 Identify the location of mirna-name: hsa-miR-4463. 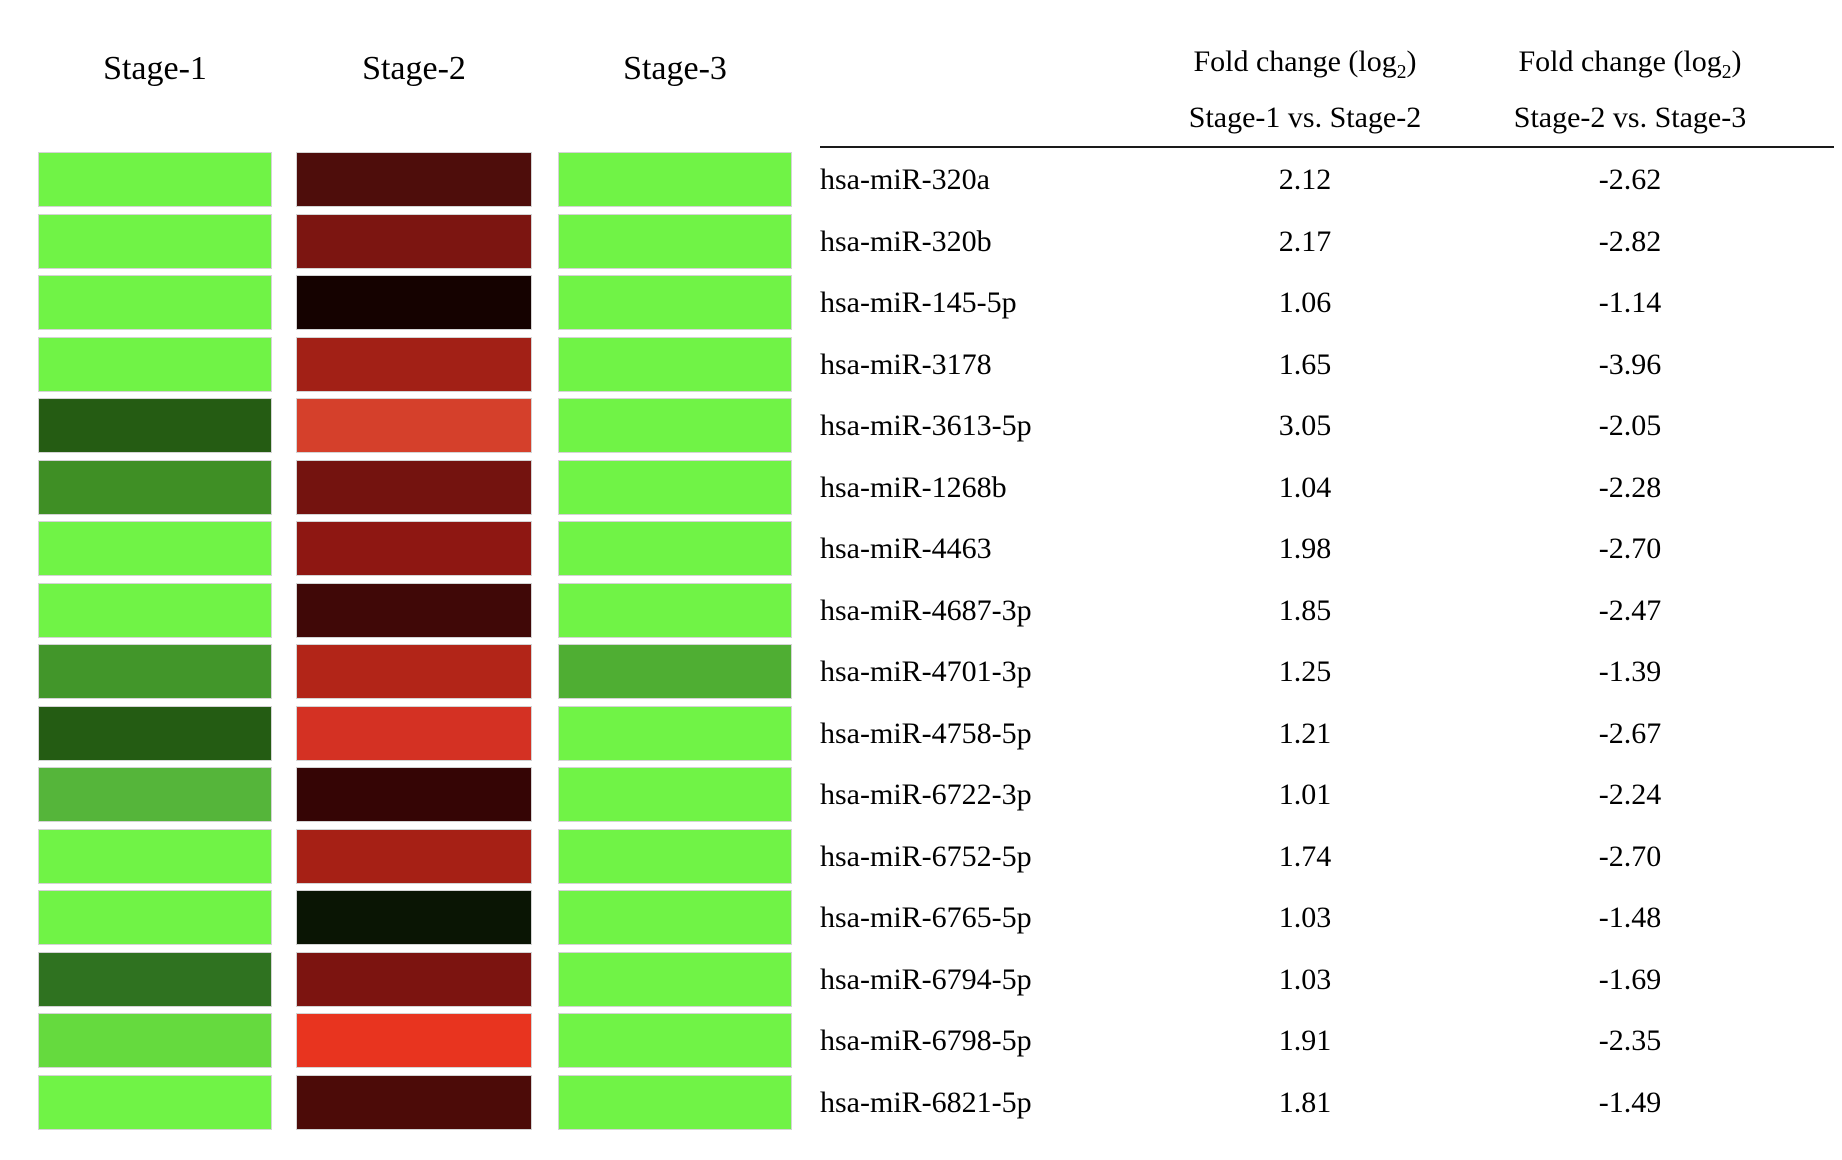
(906, 548).